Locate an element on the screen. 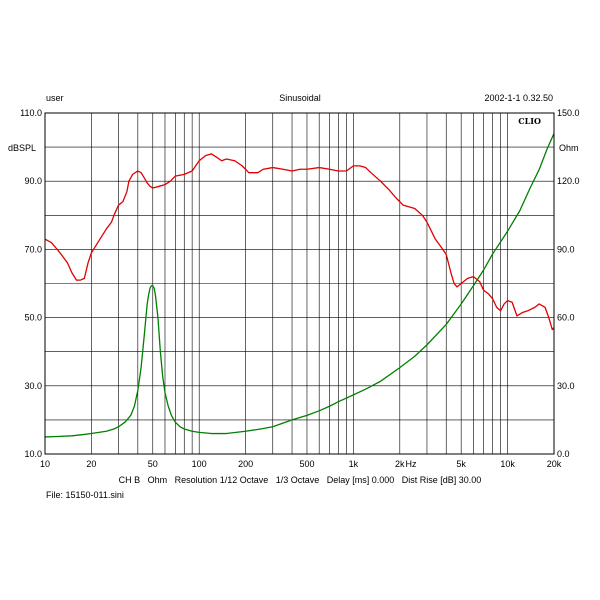 The height and width of the screenshot is (600, 600). right-tick-label: 60.0 is located at coordinates (566, 318).